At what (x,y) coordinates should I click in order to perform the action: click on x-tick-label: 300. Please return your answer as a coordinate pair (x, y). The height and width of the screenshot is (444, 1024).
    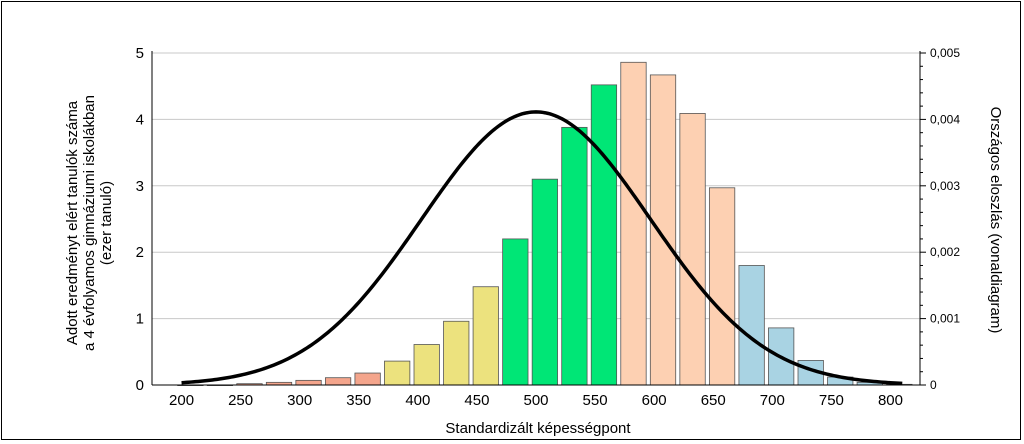
    Looking at the image, I should click on (299, 400).